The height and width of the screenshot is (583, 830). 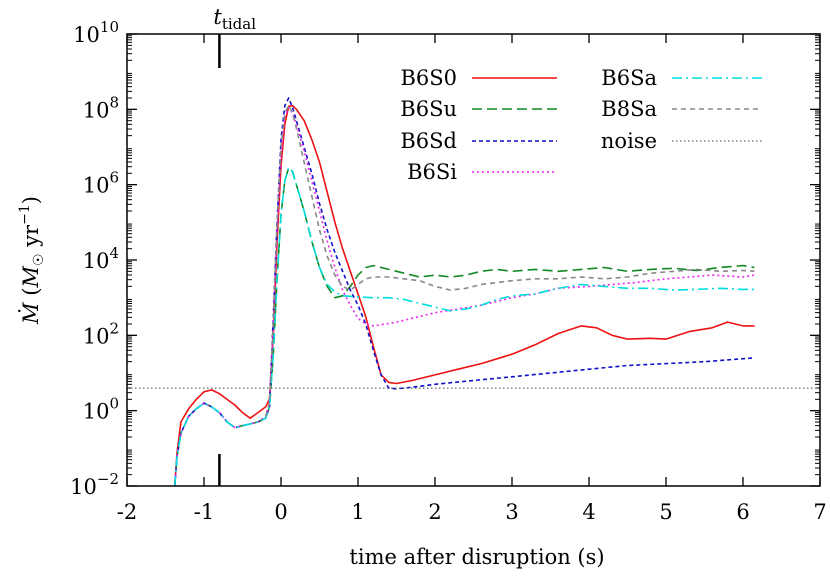 What do you see at coordinates (434, 512) in the screenshot?
I see `x-tick-label: 2` at bounding box center [434, 512].